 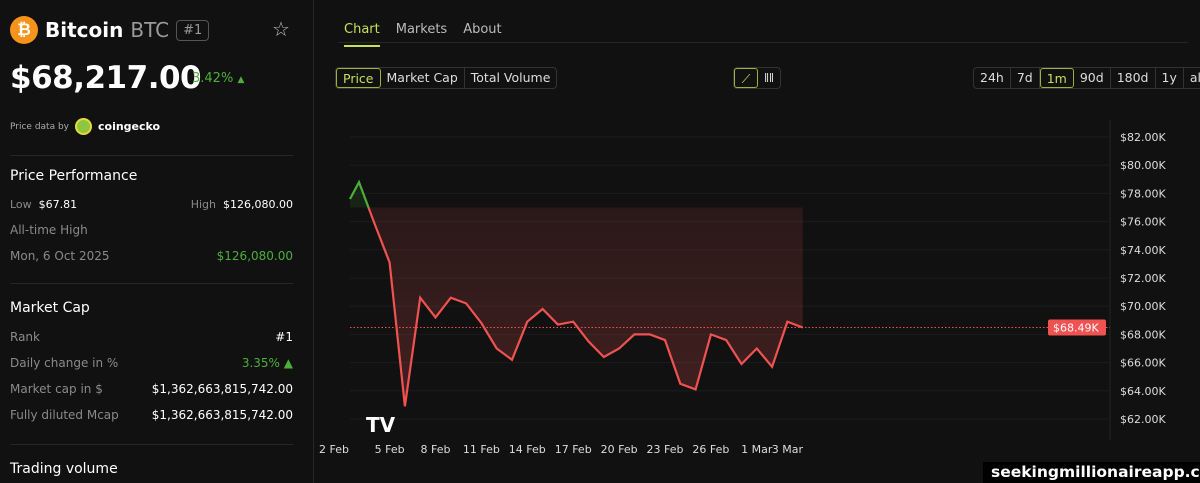 What do you see at coordinates (665, 449) in the screenshot?
I see `x-tick-label: 23 Feb` at bounding box center [665, 449].